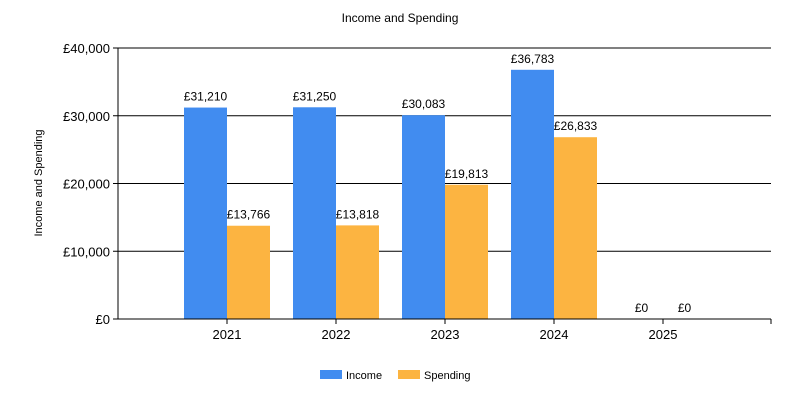 The width and height of the screenshot is (800, 405). I want to click on legend-swatch-income, so click(331, 374).